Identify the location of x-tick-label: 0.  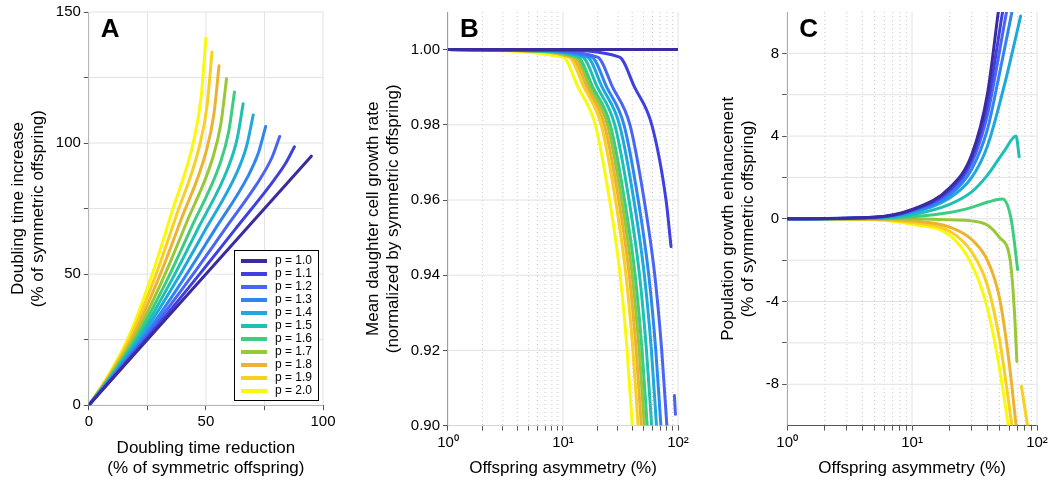
(88, 421).